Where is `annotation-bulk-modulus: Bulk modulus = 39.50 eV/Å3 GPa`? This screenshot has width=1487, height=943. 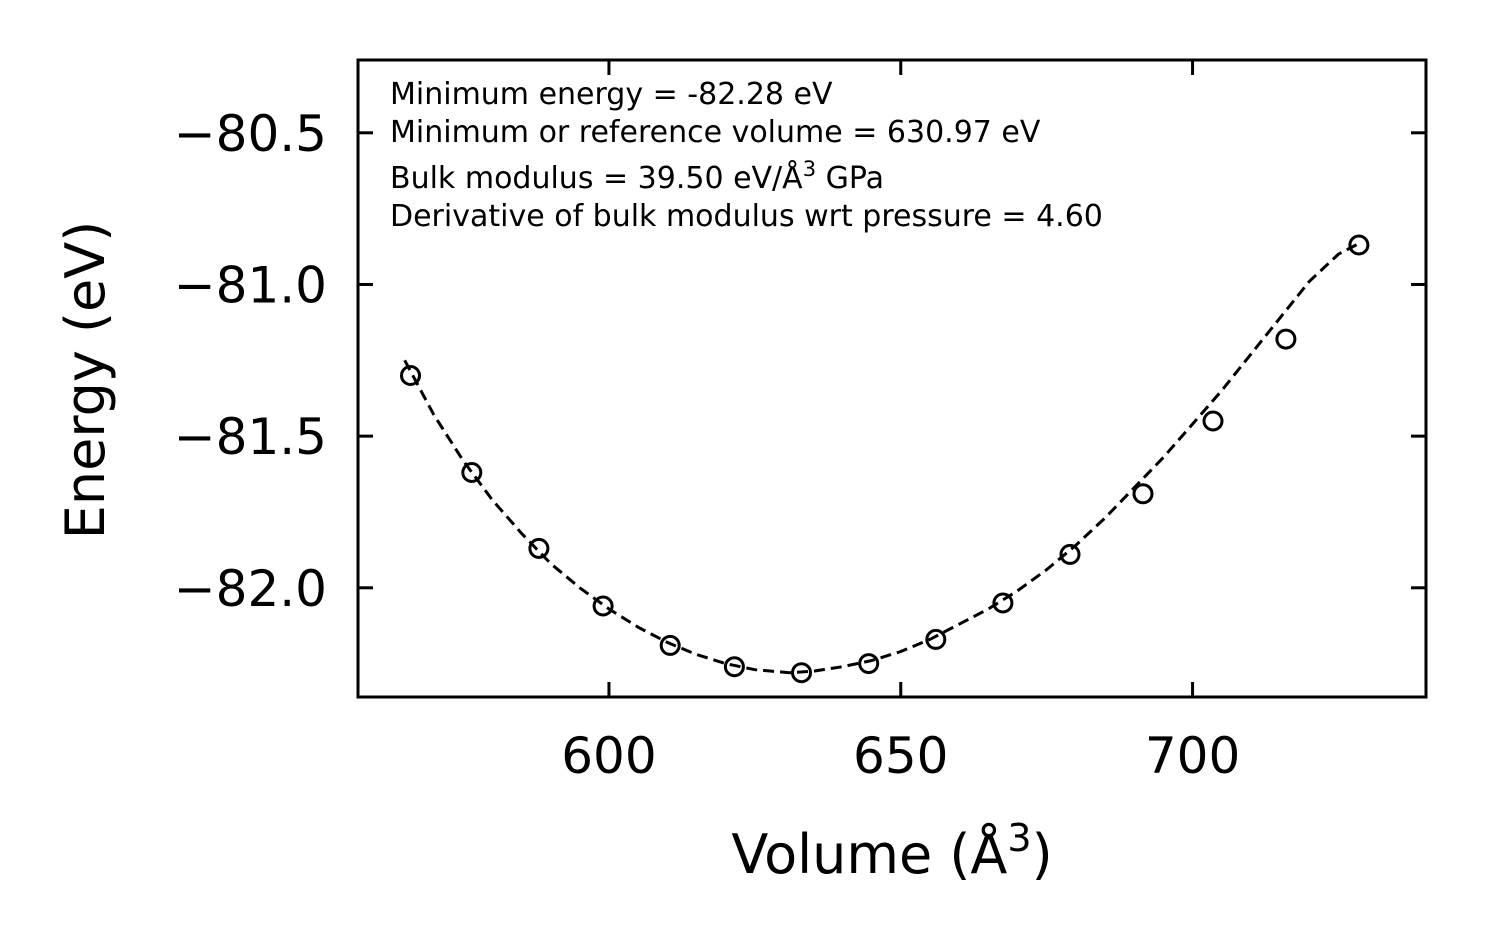 annotation-bulk-modulus: Bulk modulus = 39.50 eV/Å3 GPa is located at coordinates (637, 176).